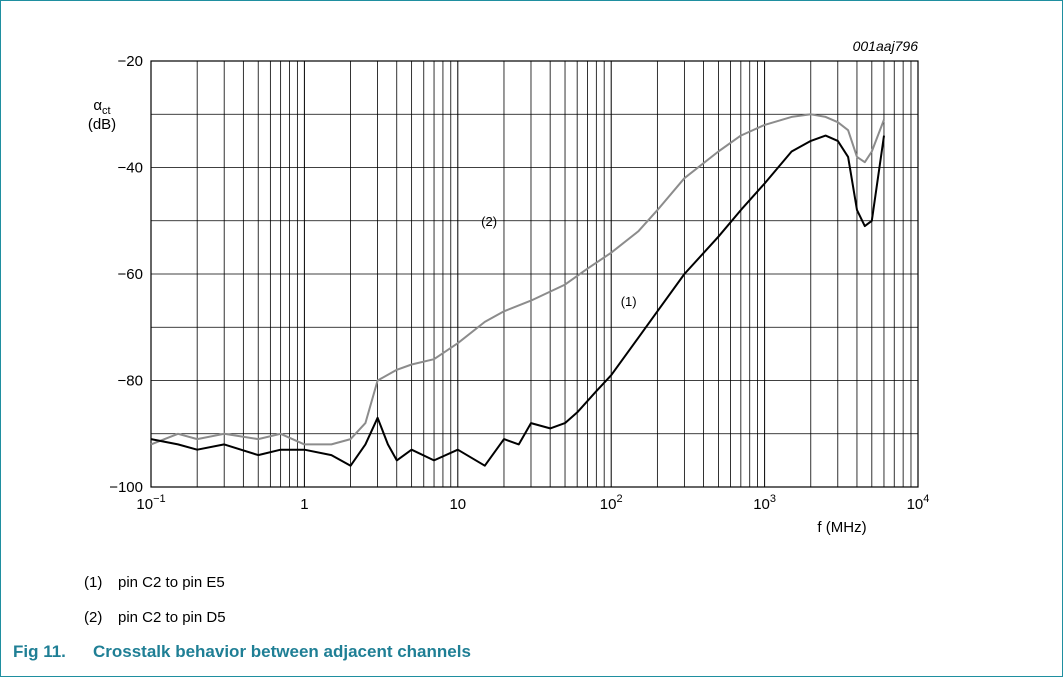 The height and width of the screenshot is (677, 1063). What do you see at coordinates (126, 487) in the screenshot?
I see `y-tick-label: −100` at bounding box center [126, 487].